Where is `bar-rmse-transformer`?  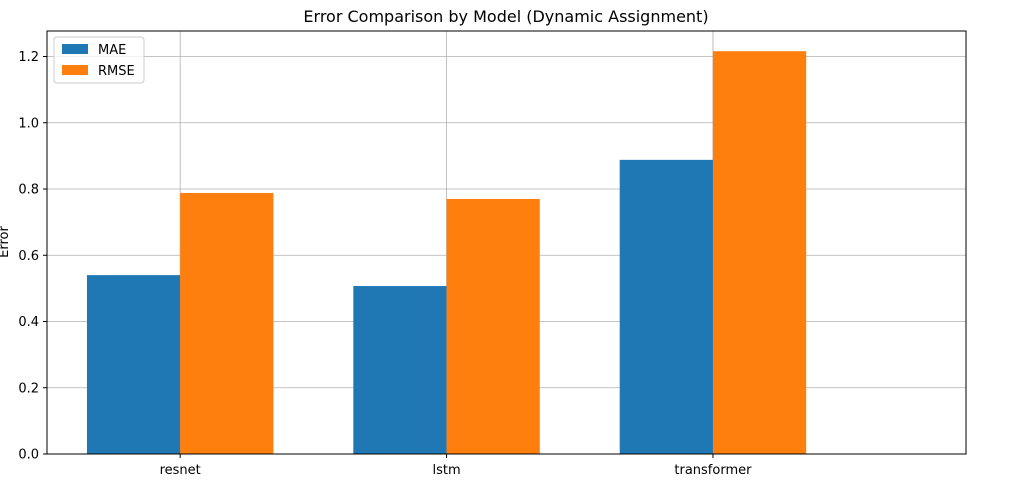
bar-rmse-transformer is located at coordinates (759, 252).